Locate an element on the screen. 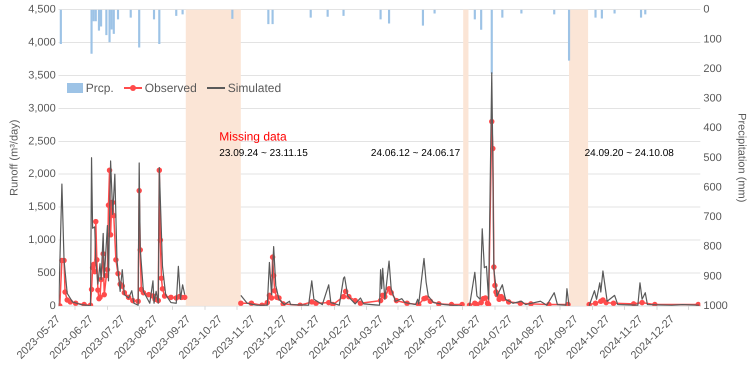  y2-tick-label: 400 is located at coordinates (712, 128).